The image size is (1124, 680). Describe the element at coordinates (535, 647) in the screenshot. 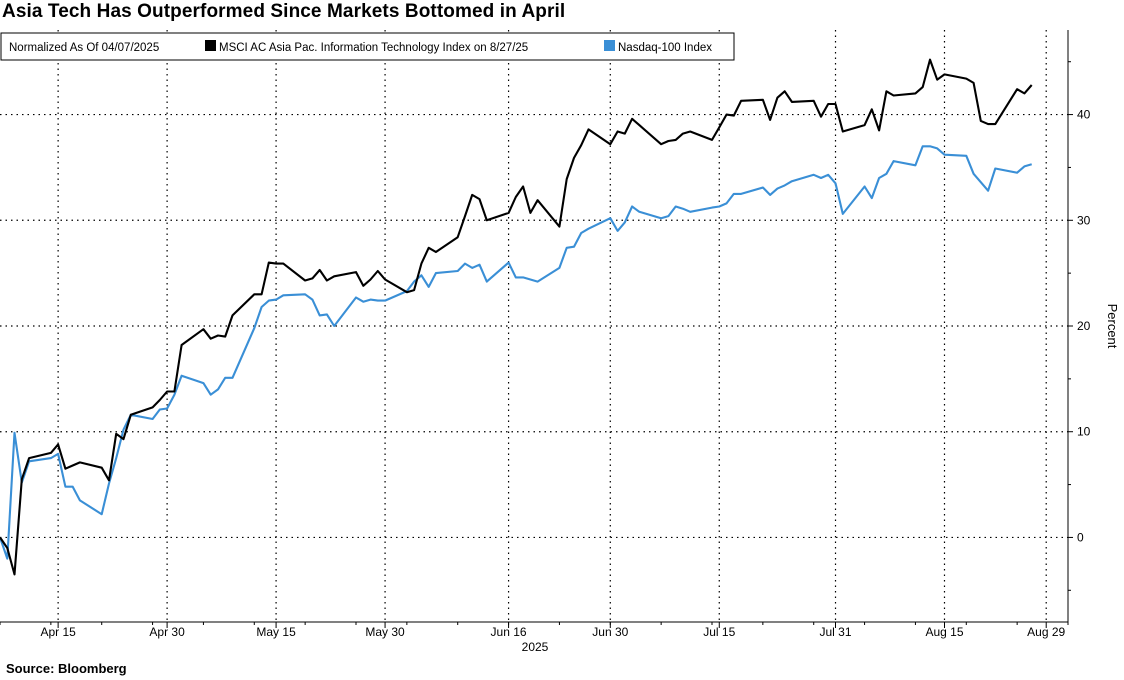

I see `x-axis-year-label: 2025` at that location.